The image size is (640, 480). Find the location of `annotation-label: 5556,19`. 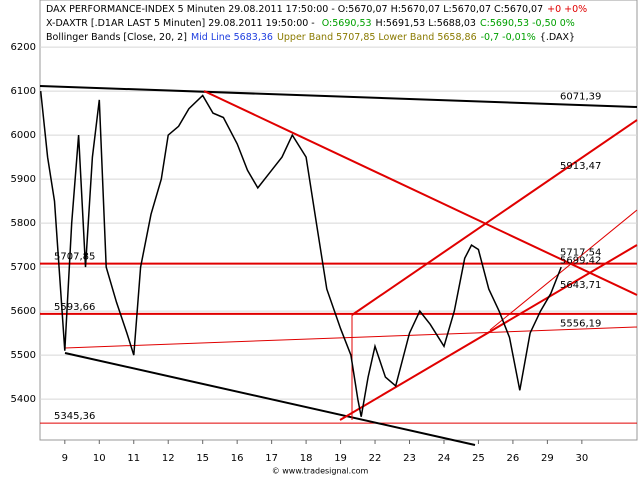

annotation-label: 5556,19 is located at coordinates (580, 323).